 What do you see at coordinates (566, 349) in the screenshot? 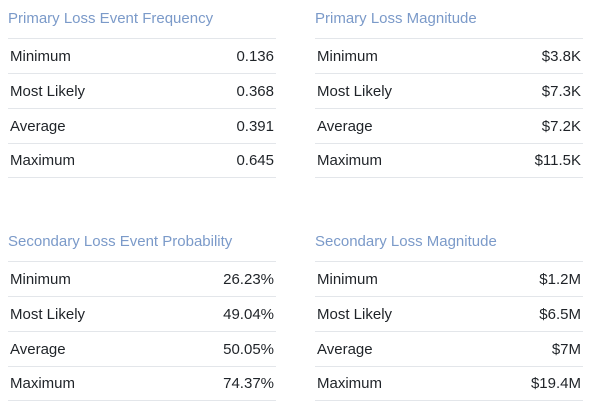
I see `row-value: $7M` at bounding box center [566, 349].